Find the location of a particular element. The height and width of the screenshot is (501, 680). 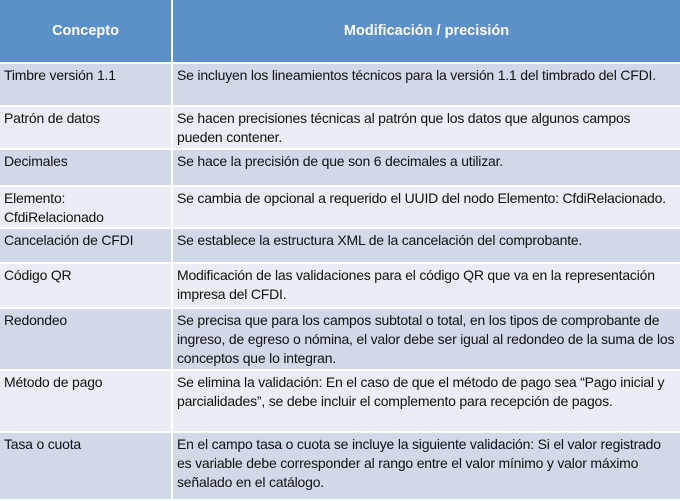

header-concepto: Concepto is located at coordinates (86, 32).